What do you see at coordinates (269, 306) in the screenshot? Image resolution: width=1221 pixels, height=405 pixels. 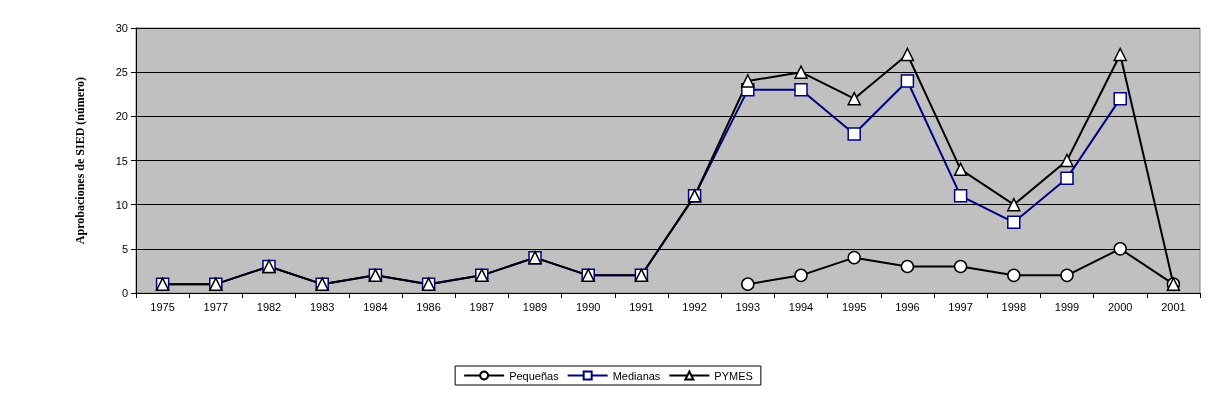 I see `x-tick-label: 1982` at bounding box center [269, 306].